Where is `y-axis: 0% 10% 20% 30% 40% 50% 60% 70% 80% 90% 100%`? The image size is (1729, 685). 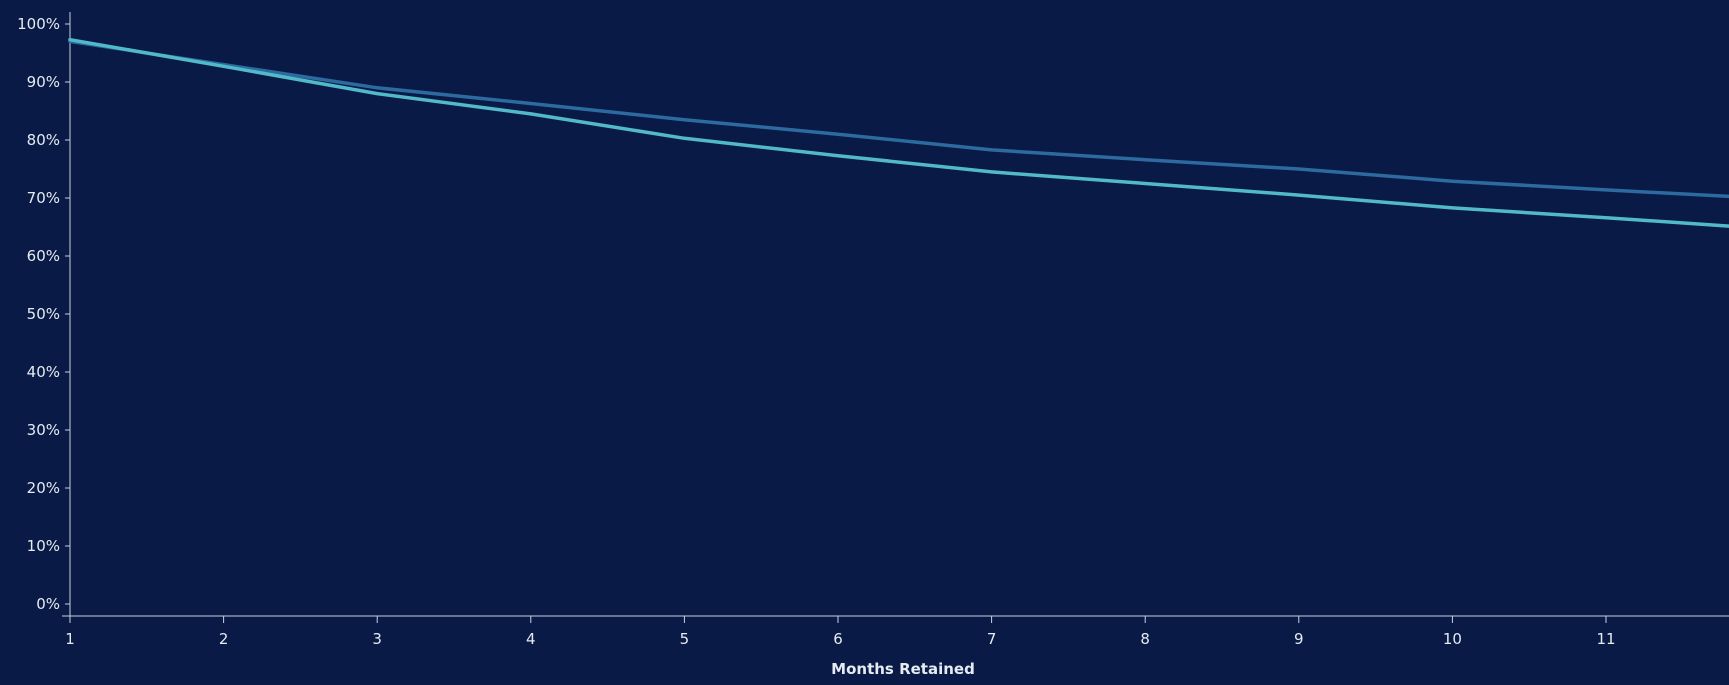 y-axis: 0% 10% 20% 30% 40% 50% 60% 70% 80% 90% 100% is located at coordinates (44, 314).